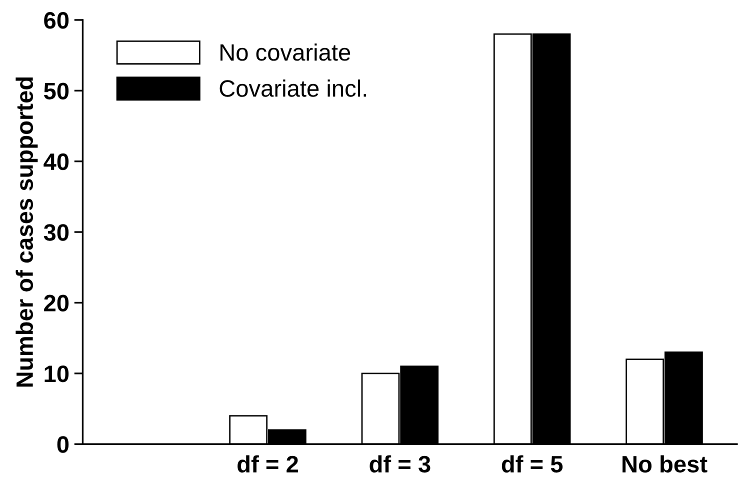  Describe the element at coordinates (56, 161) in the screenshot. I see `y-tick-label: 40` at that location.